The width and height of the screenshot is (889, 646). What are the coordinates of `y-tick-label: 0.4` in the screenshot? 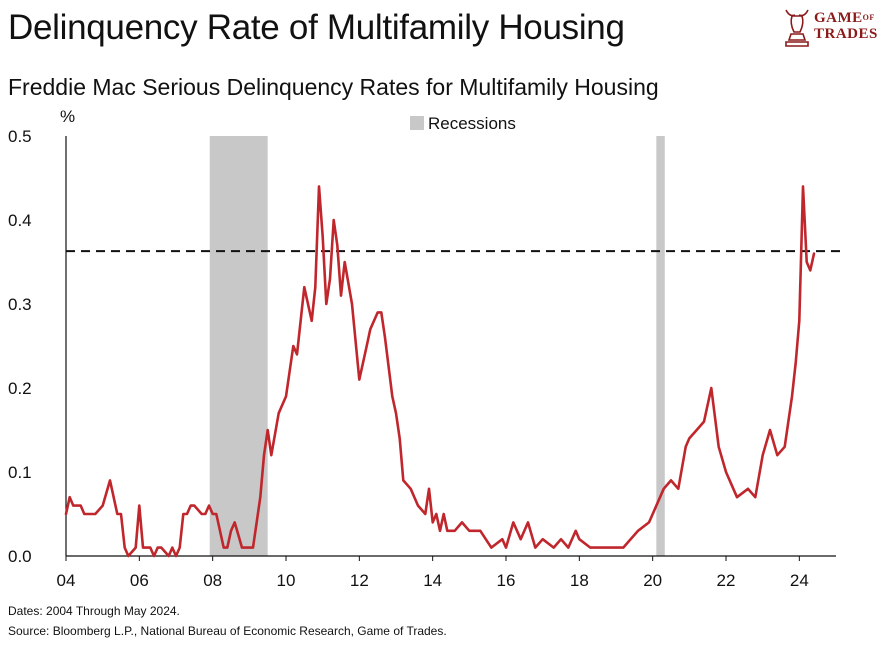 It's located at (20, 220).